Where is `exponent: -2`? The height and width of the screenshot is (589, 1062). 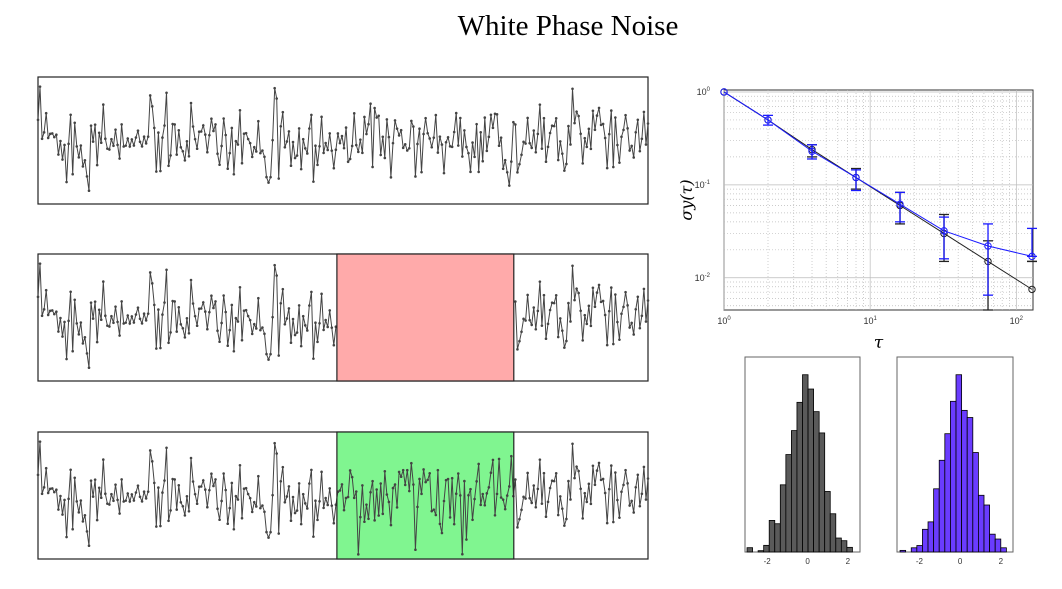 exponent: -2 is located at coordinates (708, 276).